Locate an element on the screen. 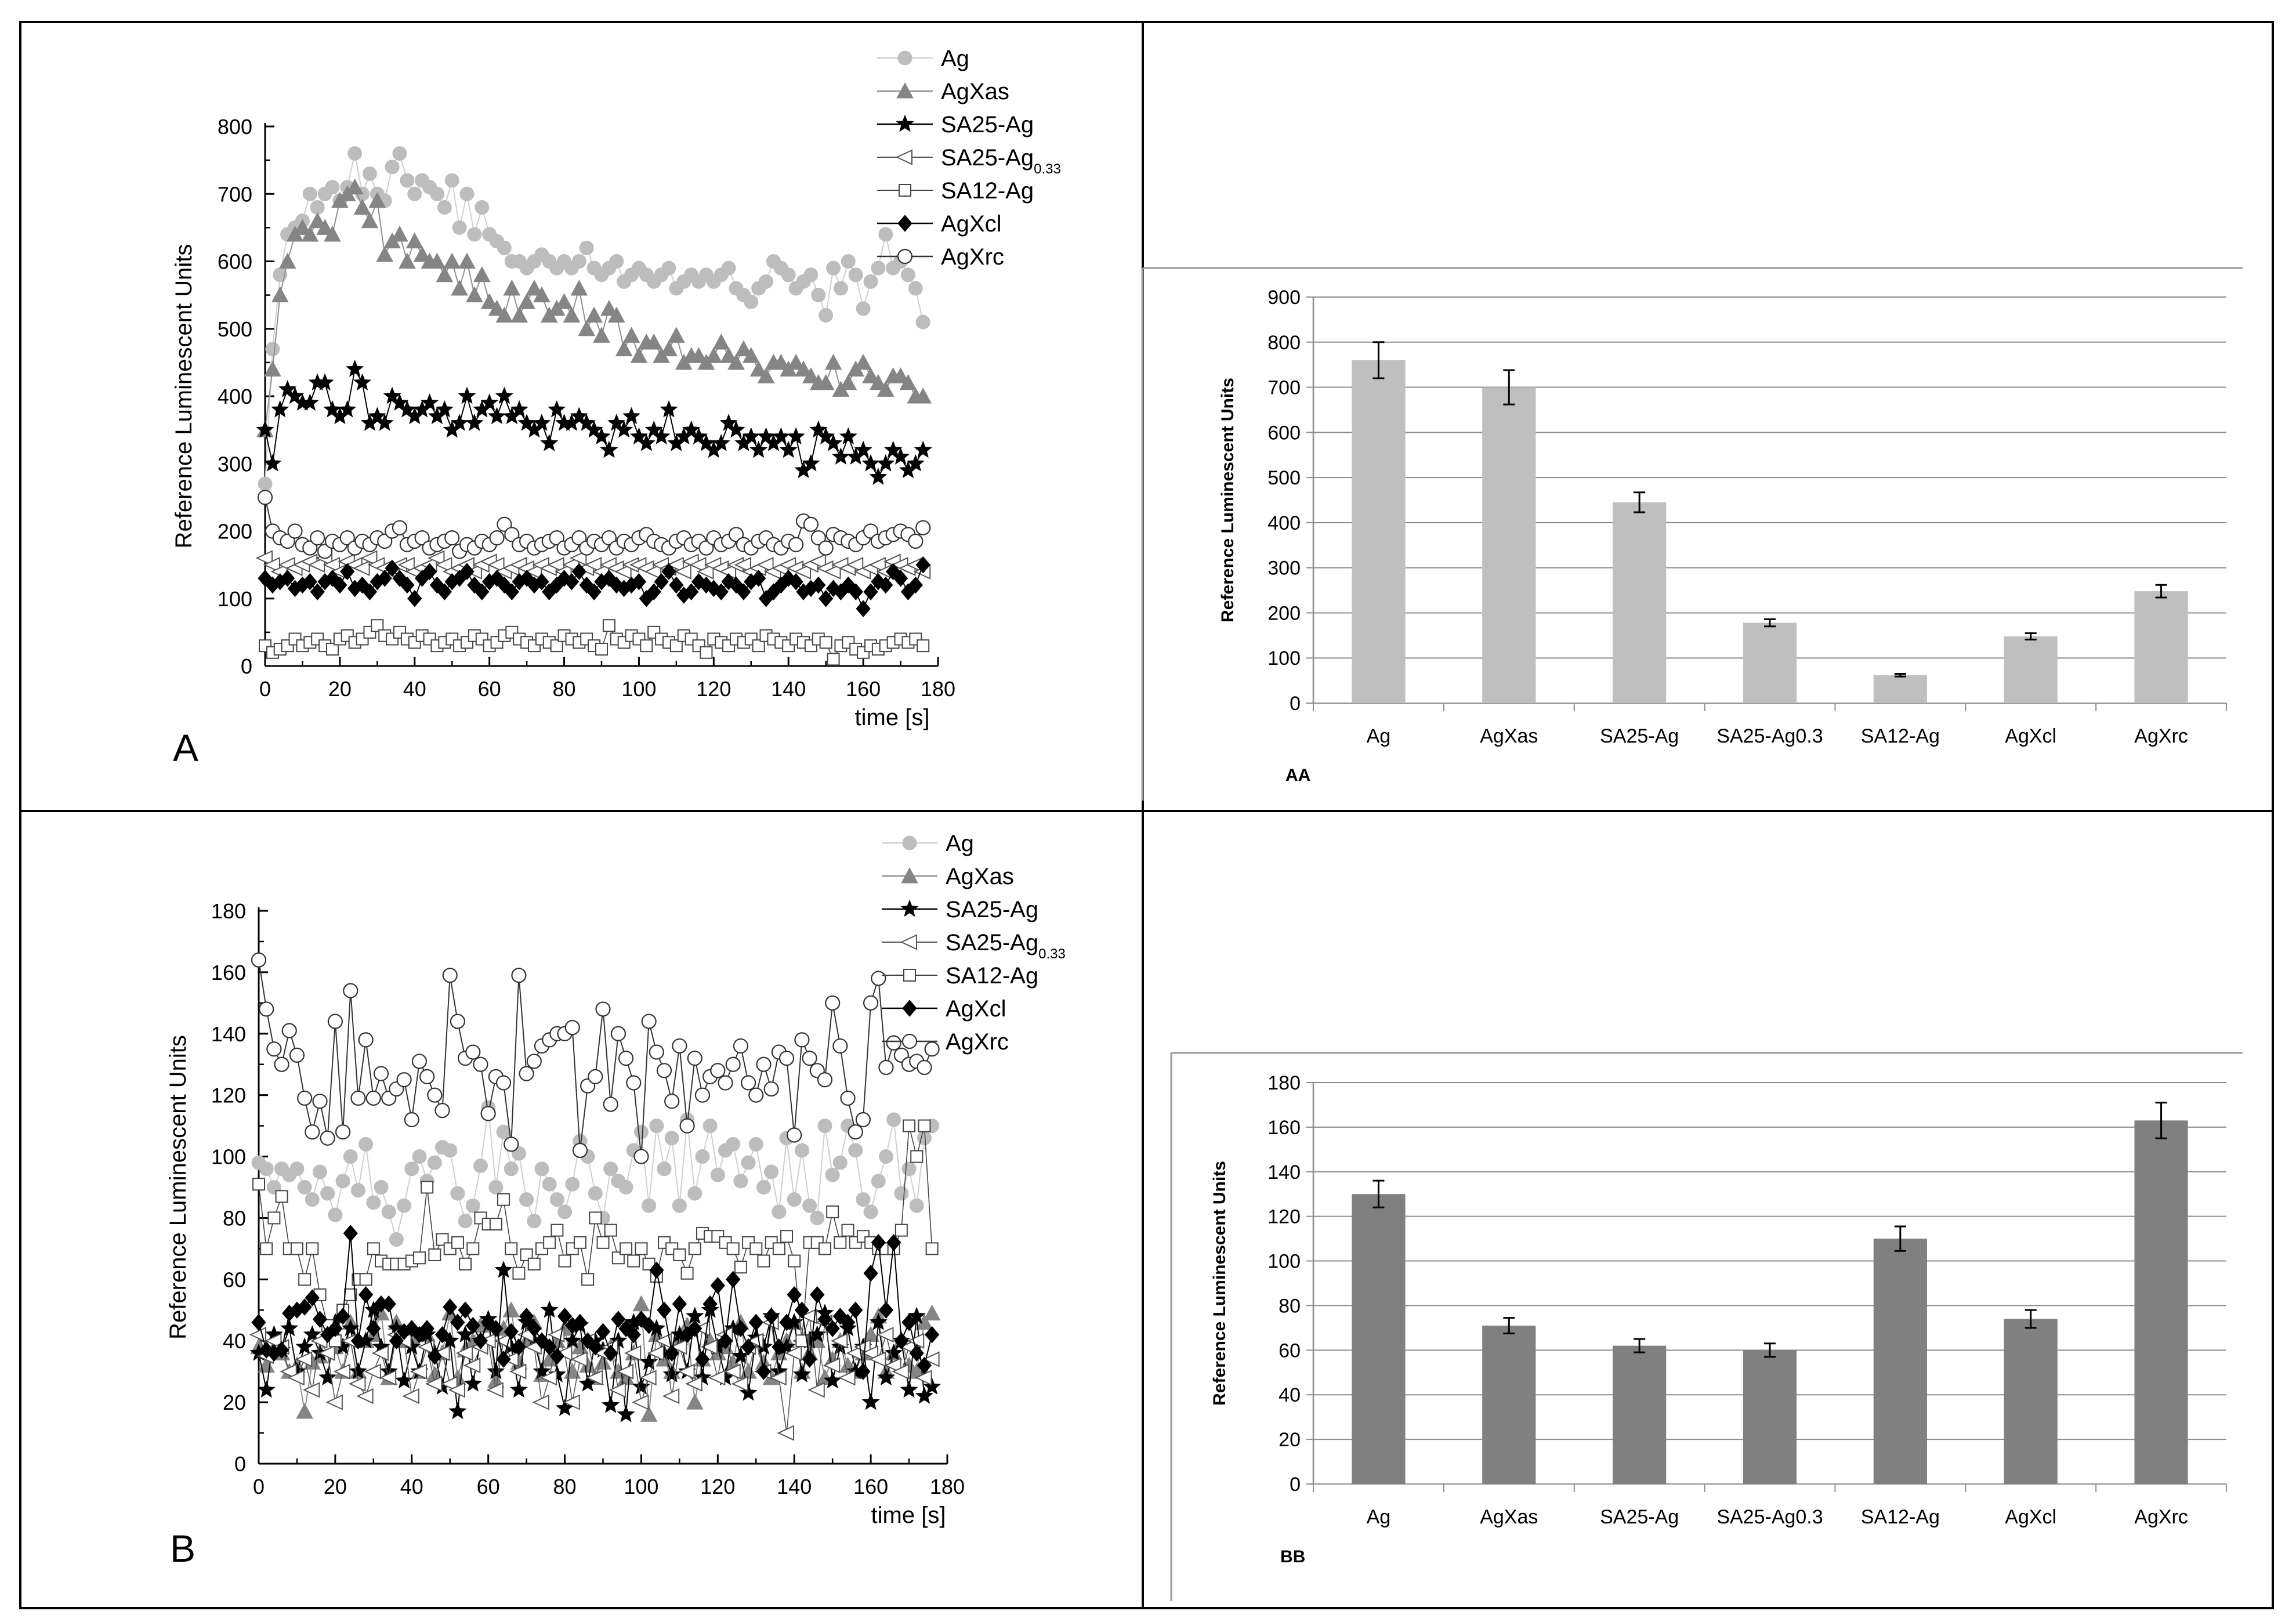 This screenshot has height=1618, width=2296. y-tick-label: 300 is located at coordinates (1284, 569).